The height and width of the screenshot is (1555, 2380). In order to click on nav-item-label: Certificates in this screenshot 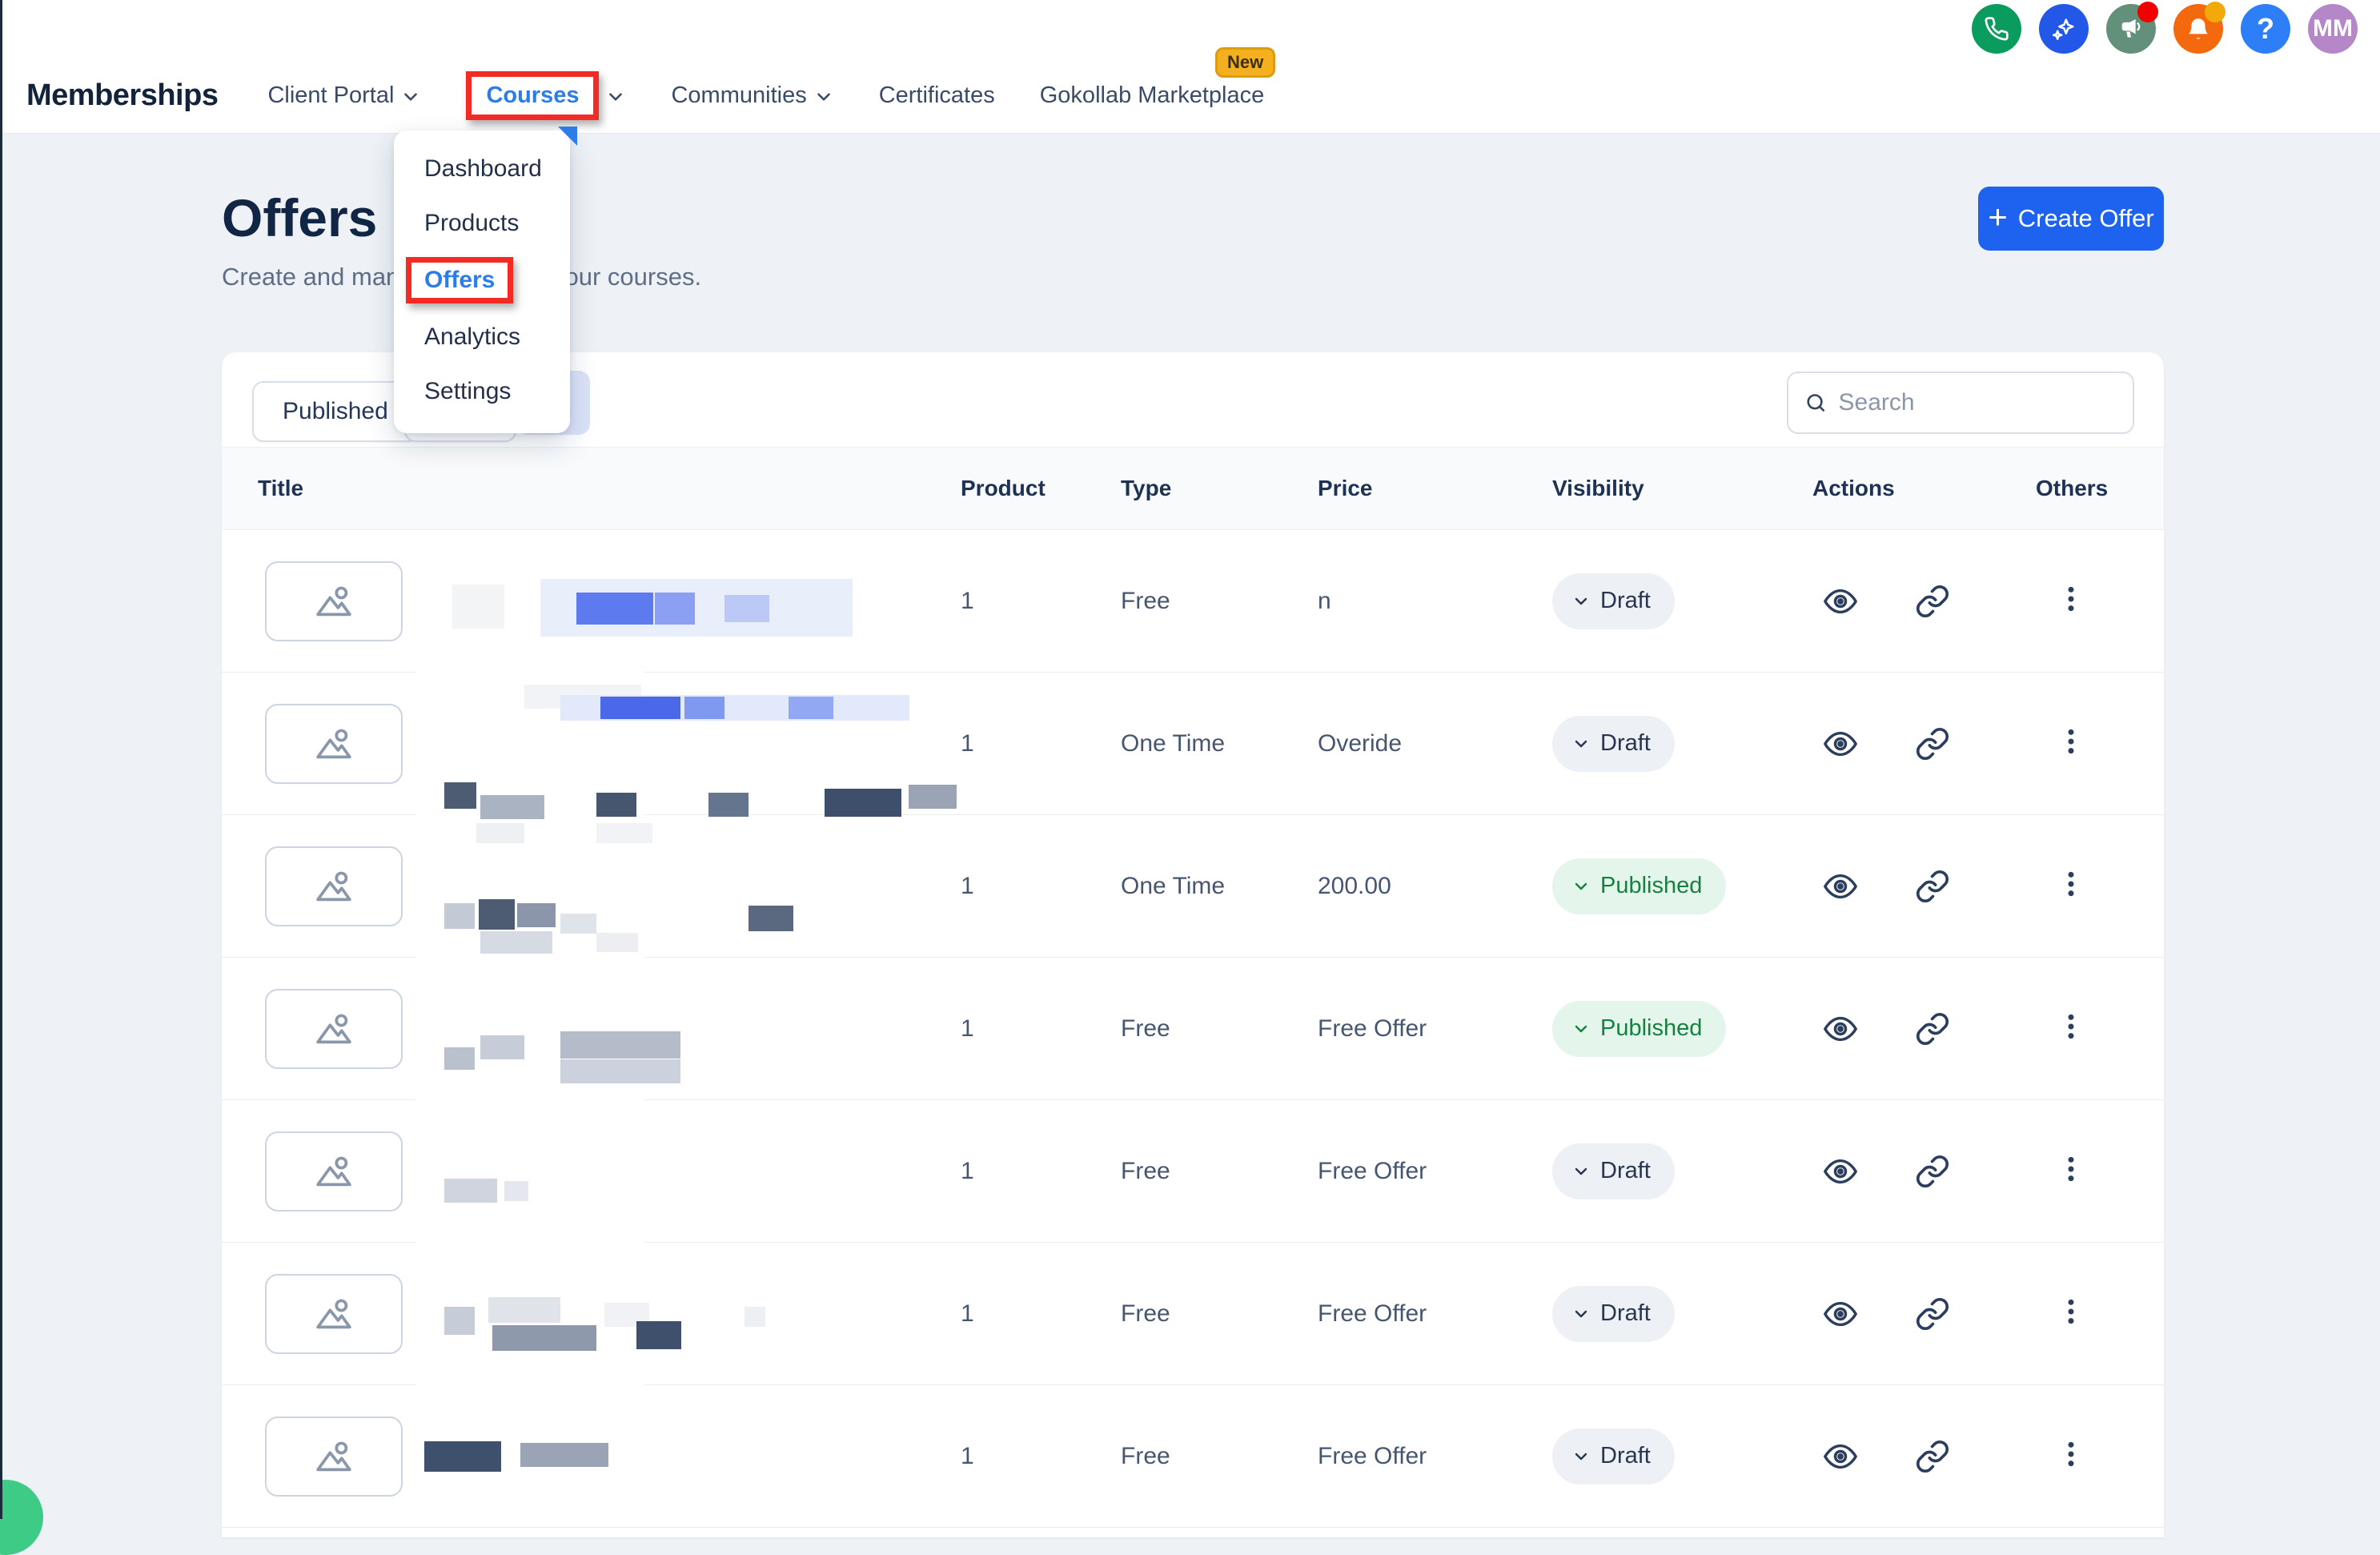, I will do `click(936, 95)`.